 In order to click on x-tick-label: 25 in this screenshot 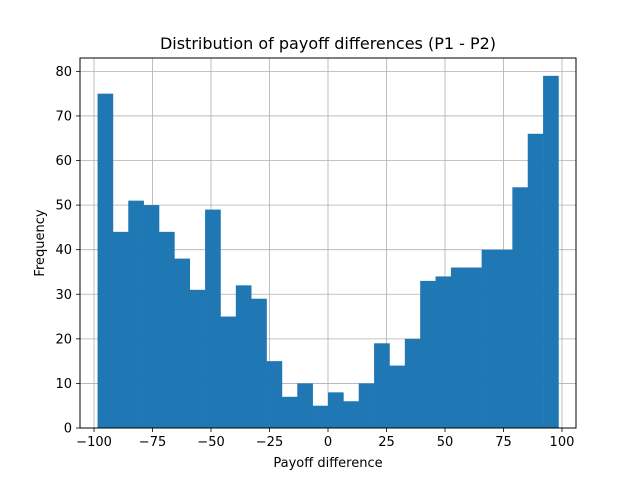, I will do `click(386, 442)`.